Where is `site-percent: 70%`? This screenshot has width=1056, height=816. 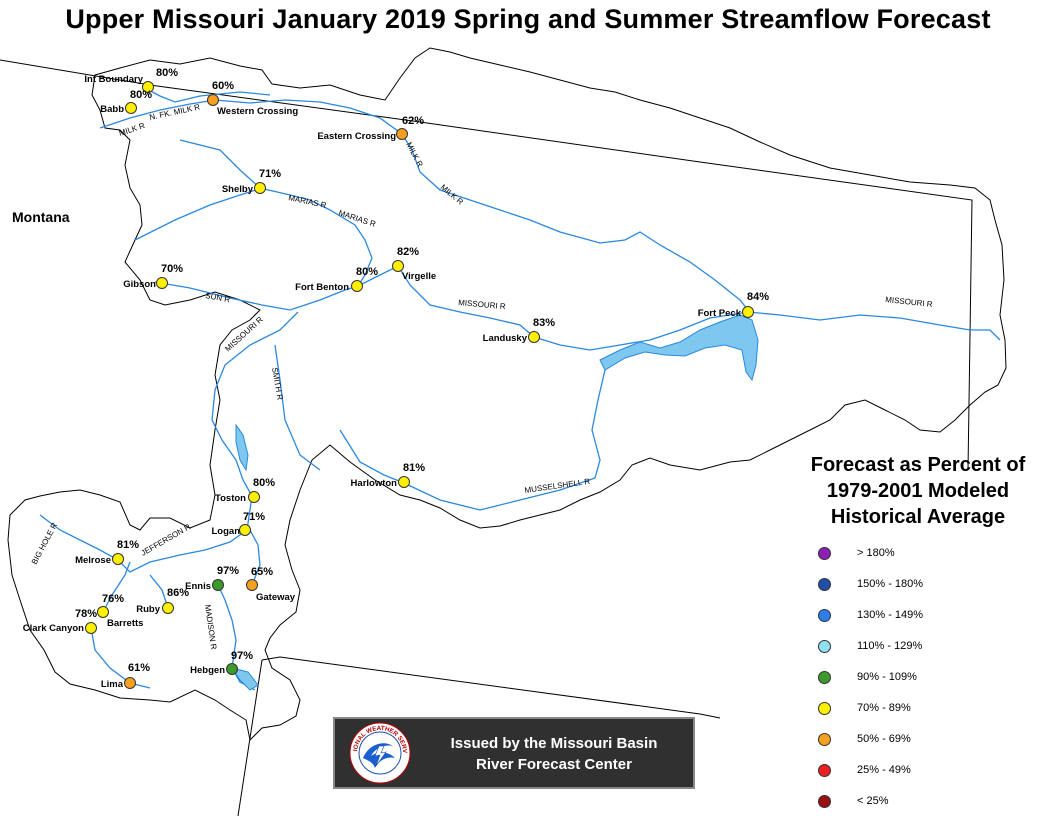 site-percent: 70% is located at coordinates (172, 269).